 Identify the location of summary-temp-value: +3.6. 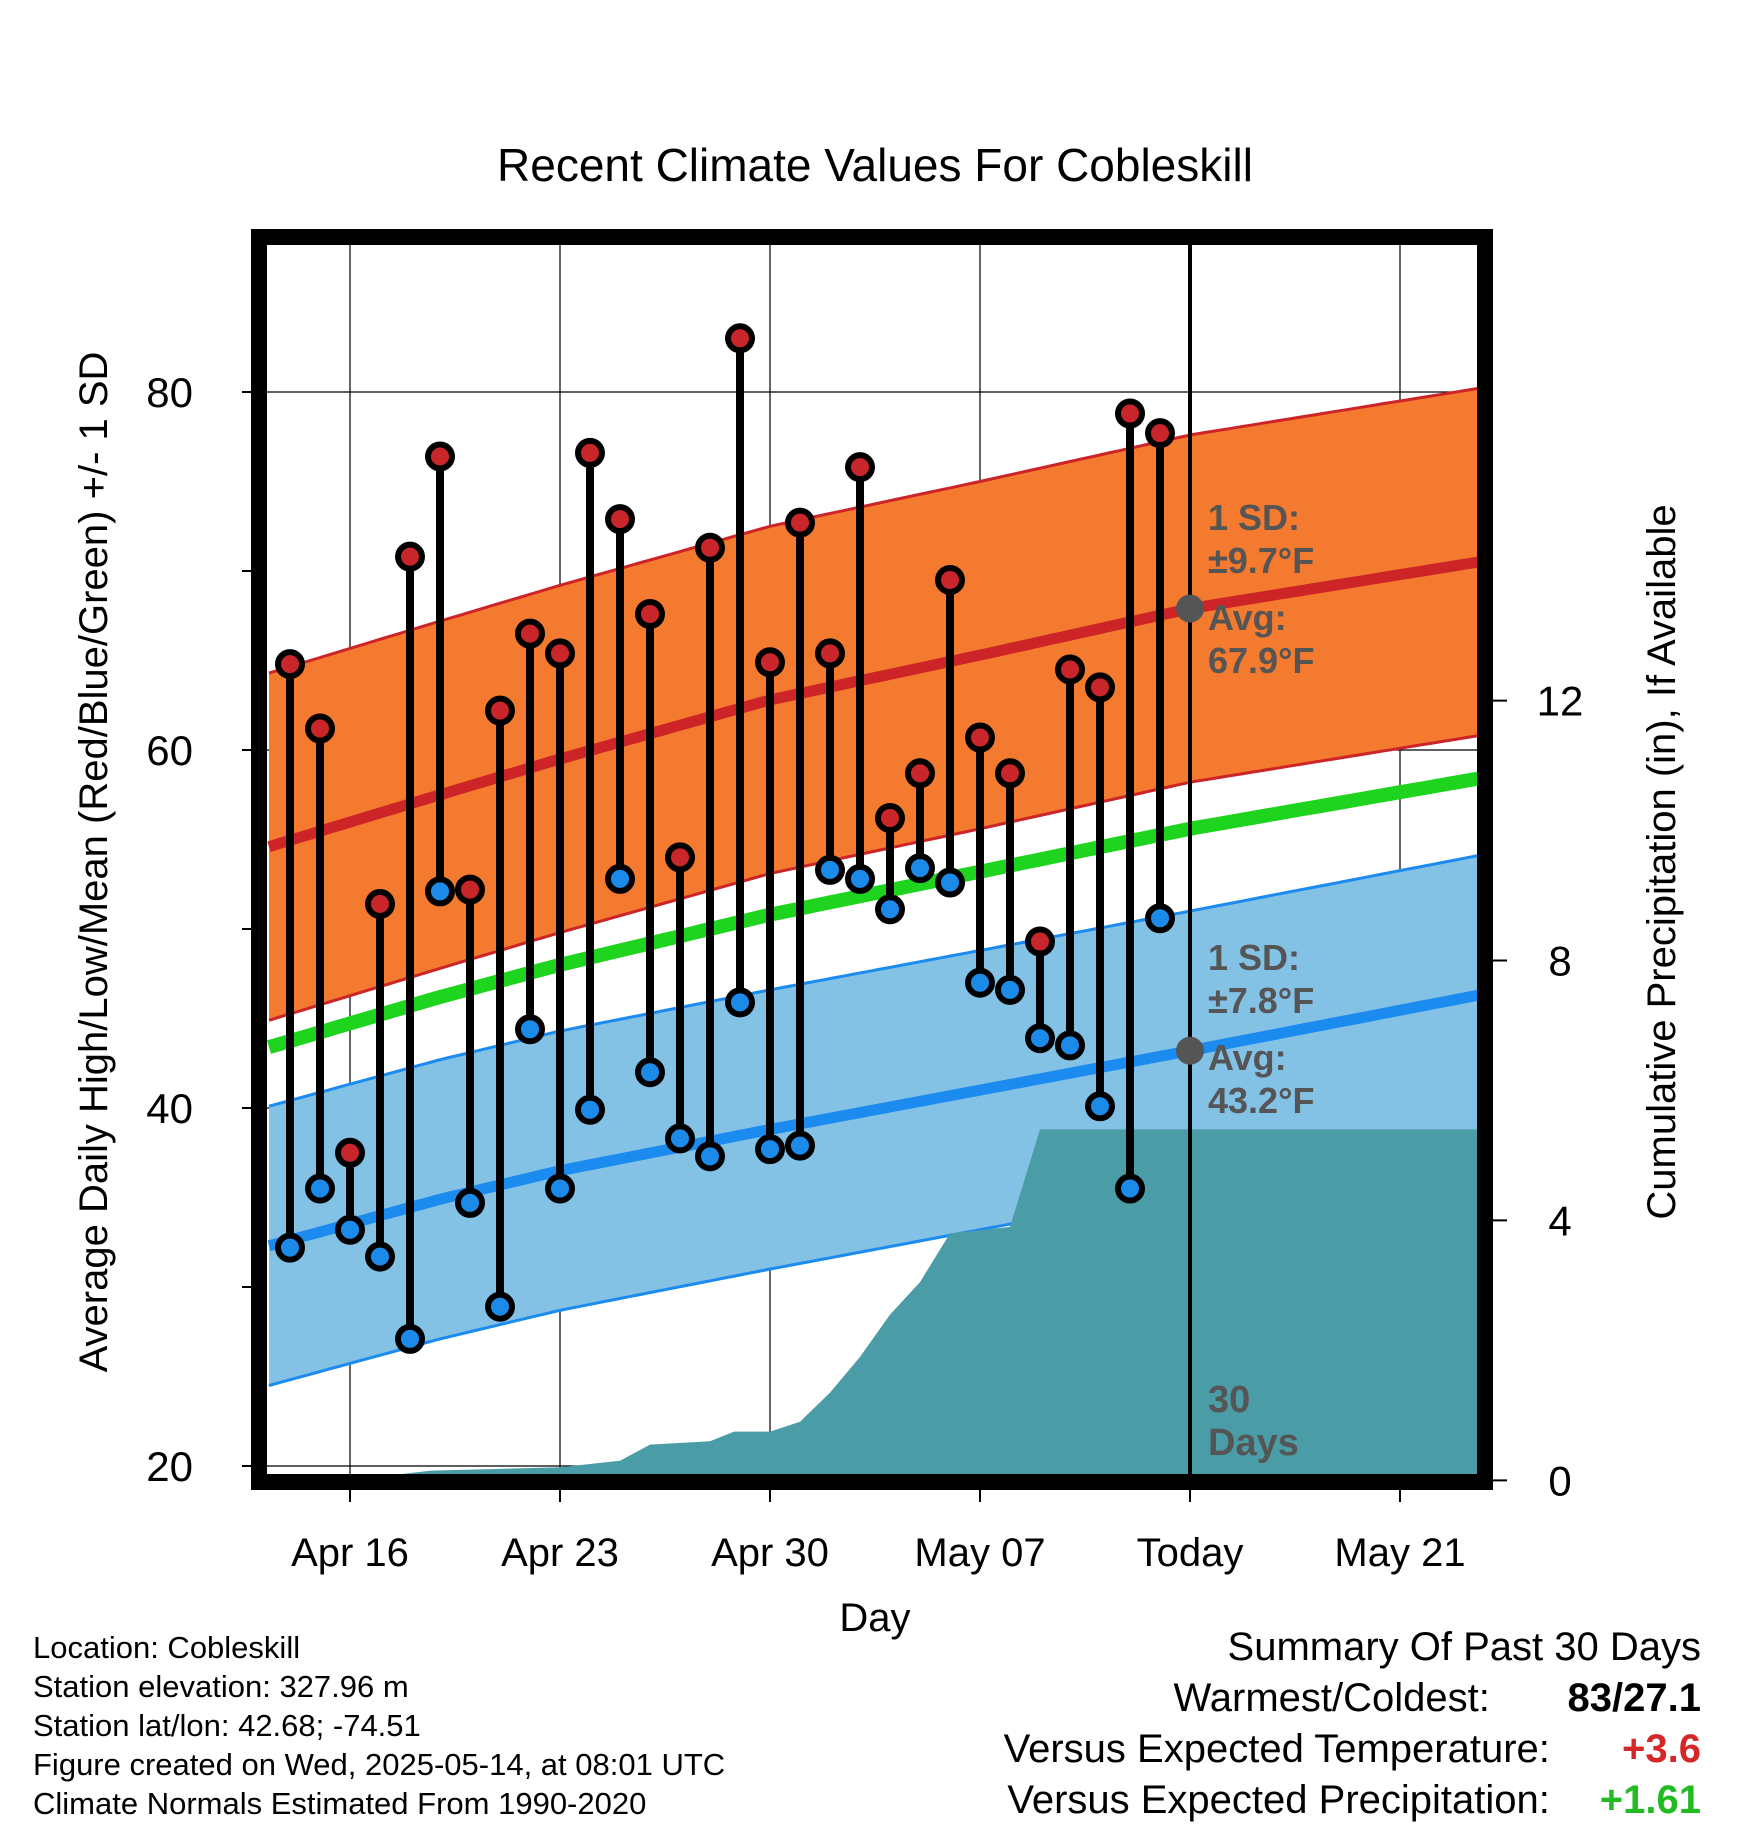
(1661, 1749).